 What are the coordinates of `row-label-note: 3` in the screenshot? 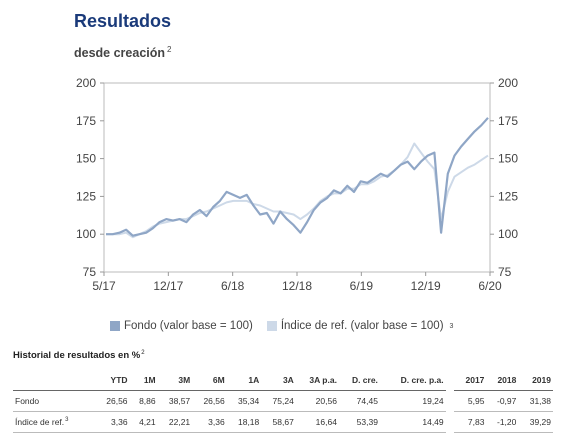 It's located at (67, 420).